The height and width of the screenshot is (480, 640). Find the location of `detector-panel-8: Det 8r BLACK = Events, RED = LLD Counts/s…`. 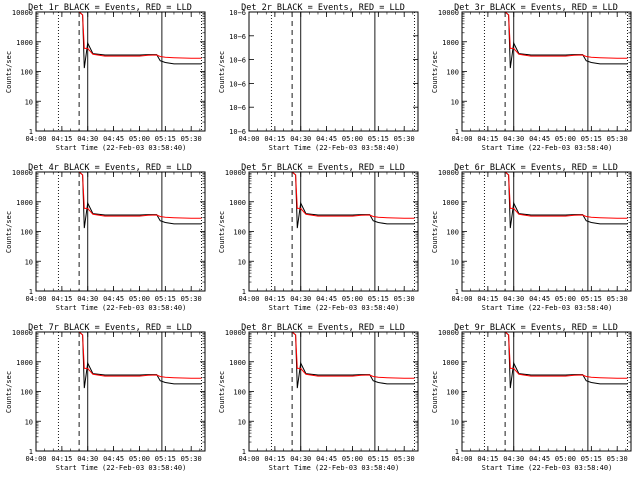

detector-panel-8: Det 8r BLACK = Events, RED = LLD Counts/s… is located at coordinates (318, 397).